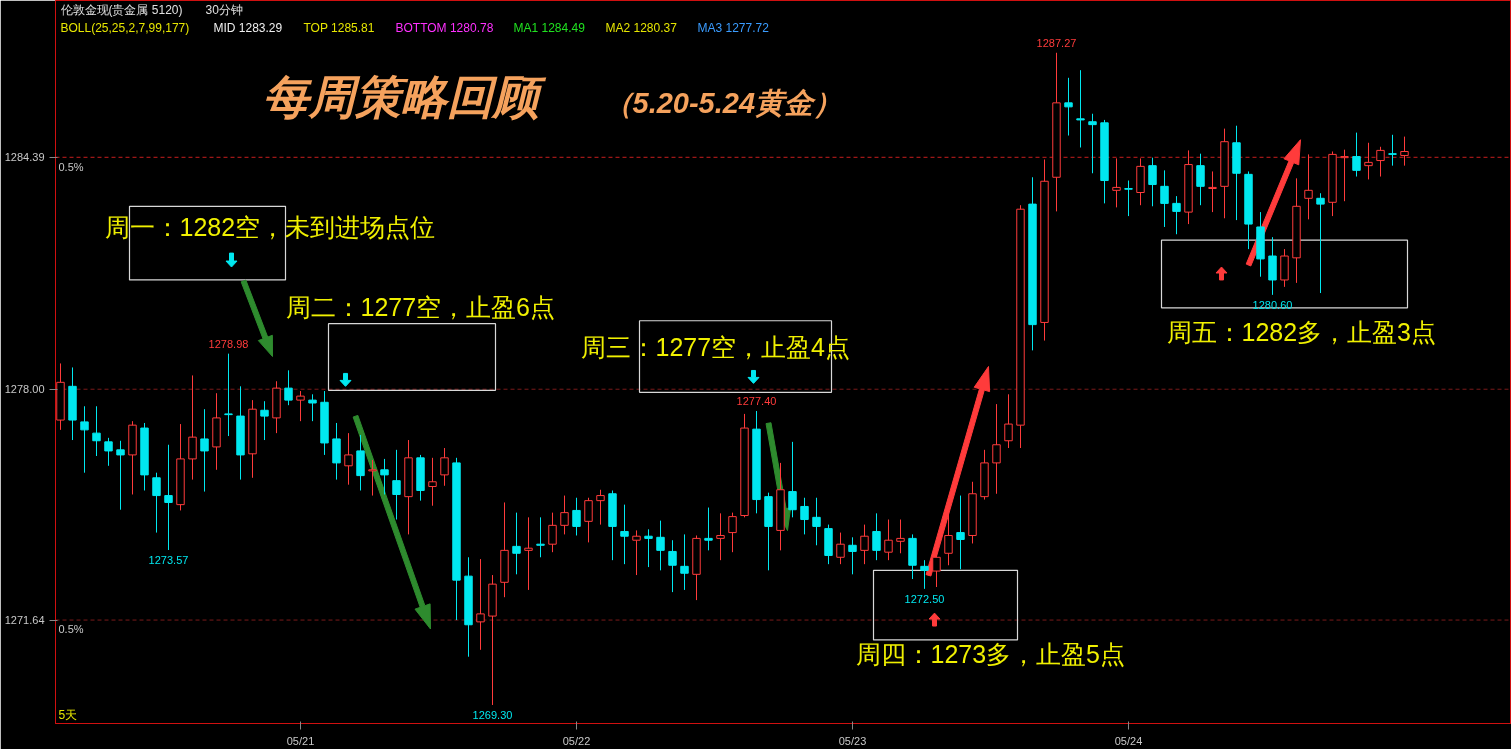  What do you see at coordinates (444, 28) in the screenshot?
I see `annotation: BOTTOM 1280.78` at bounding box center [444, 28].